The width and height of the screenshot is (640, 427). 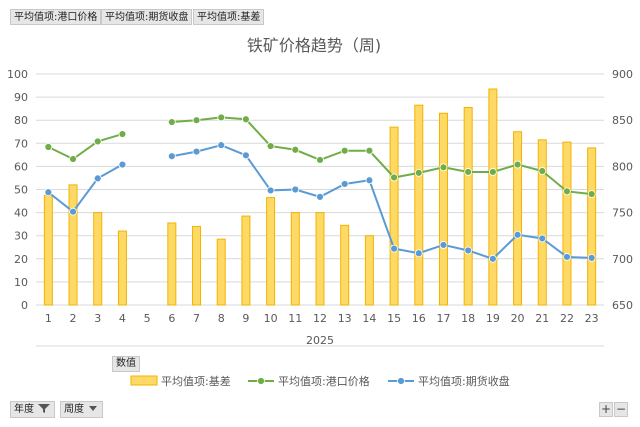 I want to click on year-filter-label: 年度, so click(x=24, y=409).